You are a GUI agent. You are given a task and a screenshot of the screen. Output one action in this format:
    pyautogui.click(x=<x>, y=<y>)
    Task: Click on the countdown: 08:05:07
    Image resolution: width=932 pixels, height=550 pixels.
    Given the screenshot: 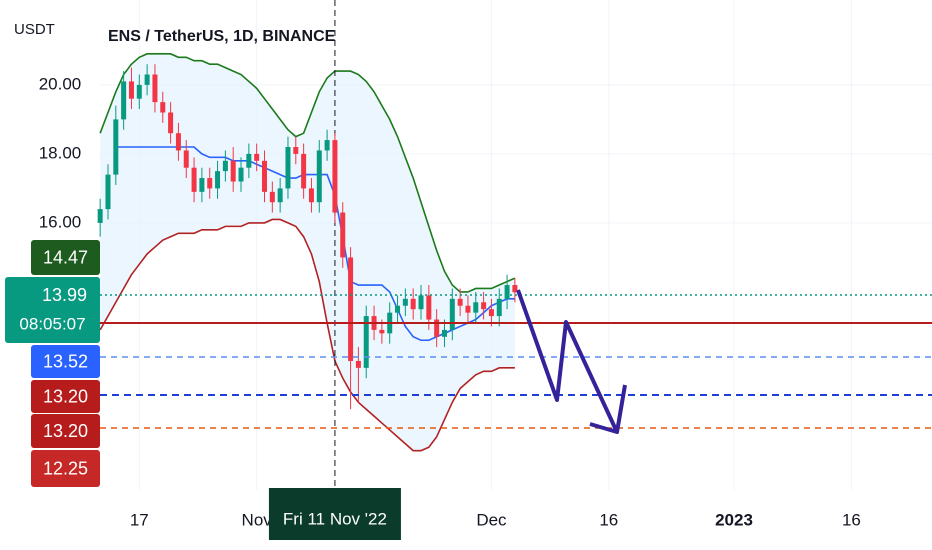 What is the action you would take?
    pyautogui.click(x=52, y=323)
    